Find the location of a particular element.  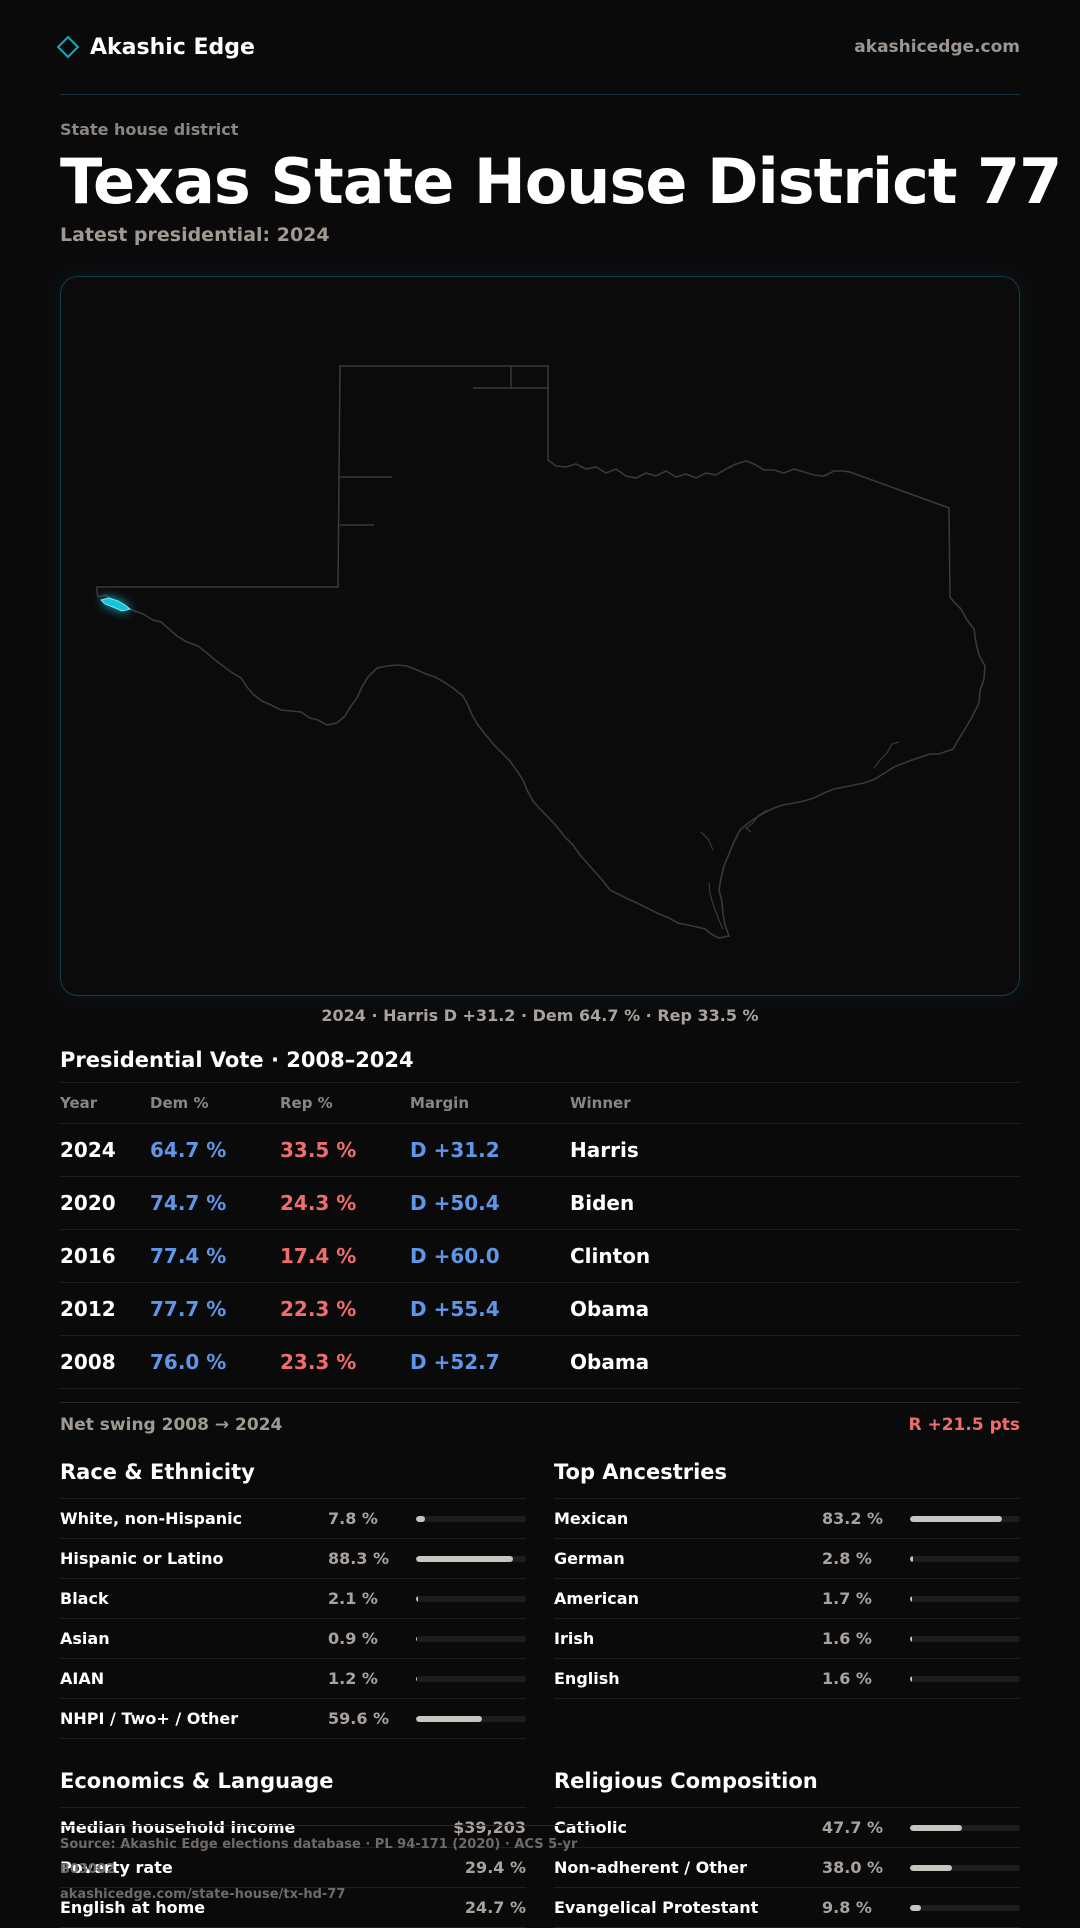

religion-value: 9.8 % is located at coordinates (847, 1907).